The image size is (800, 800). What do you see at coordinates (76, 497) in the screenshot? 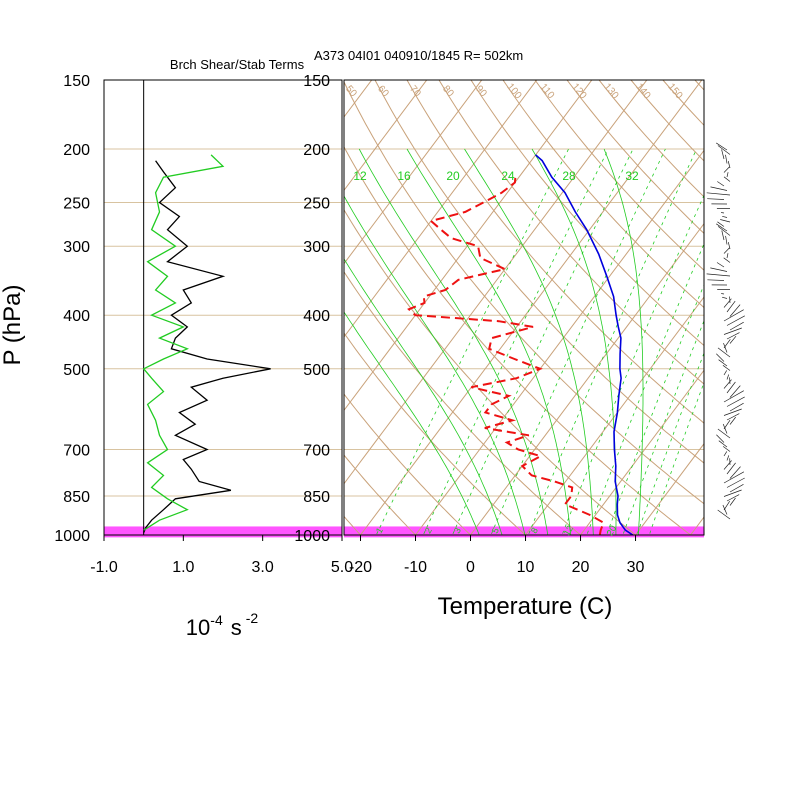
I see `y-tick-label: 850` at bounding box center [76, 497].